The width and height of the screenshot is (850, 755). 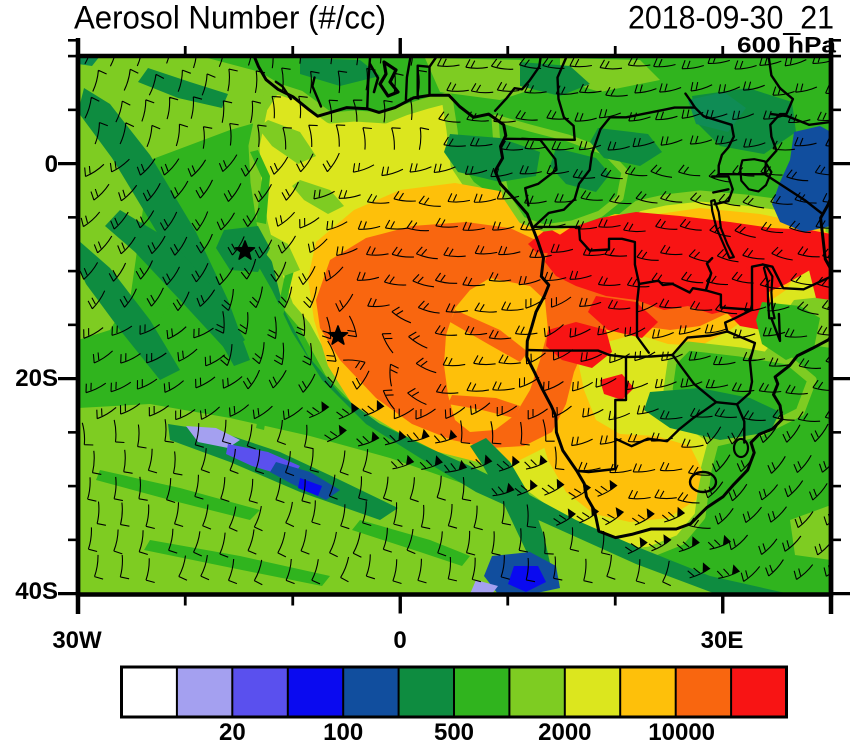 What do you see at coordinates (230, 18) in the screenshot?
I see `svg-text: Aerosol Number (#/cc)` at bounding box center [230, 18].